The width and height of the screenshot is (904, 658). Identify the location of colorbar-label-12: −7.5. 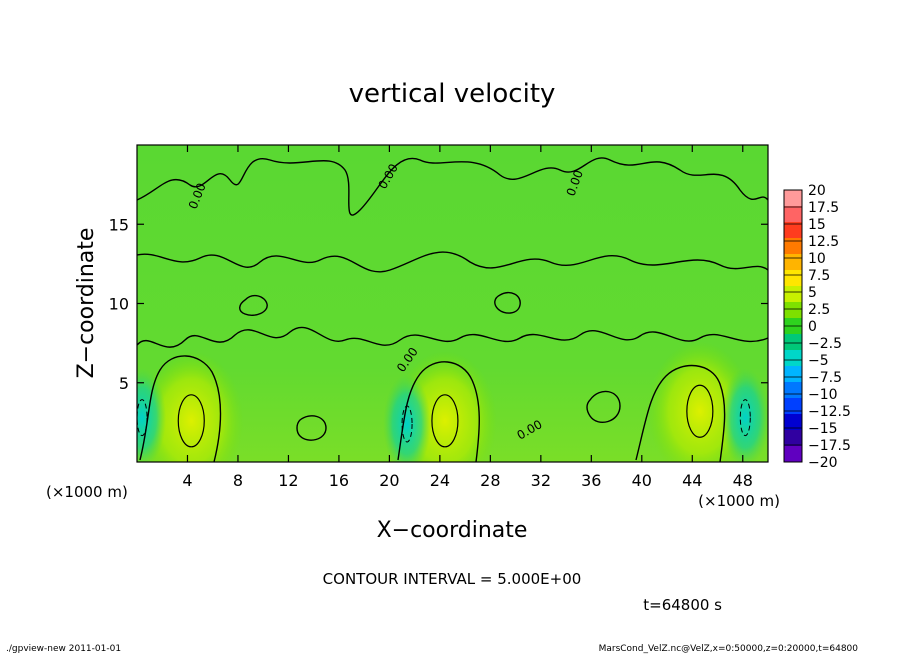
(825, 378).